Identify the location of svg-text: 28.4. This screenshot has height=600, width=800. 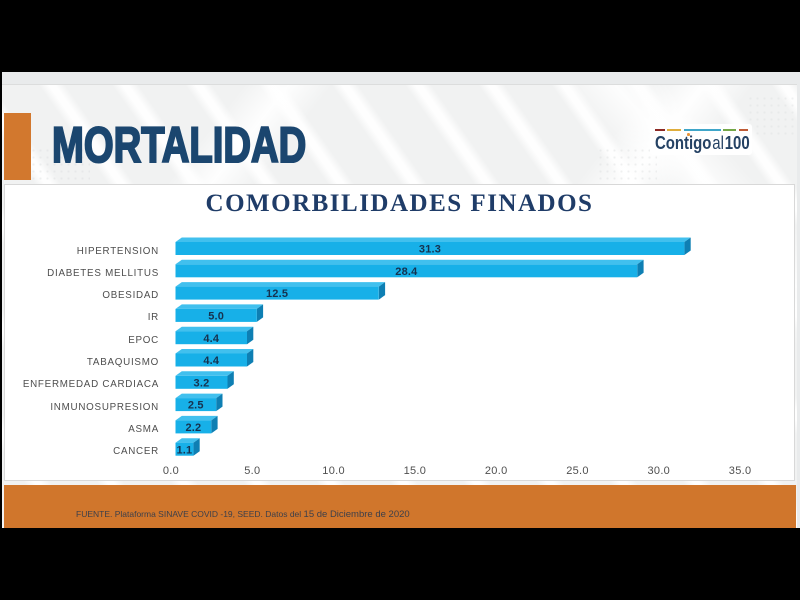
(406, 272).